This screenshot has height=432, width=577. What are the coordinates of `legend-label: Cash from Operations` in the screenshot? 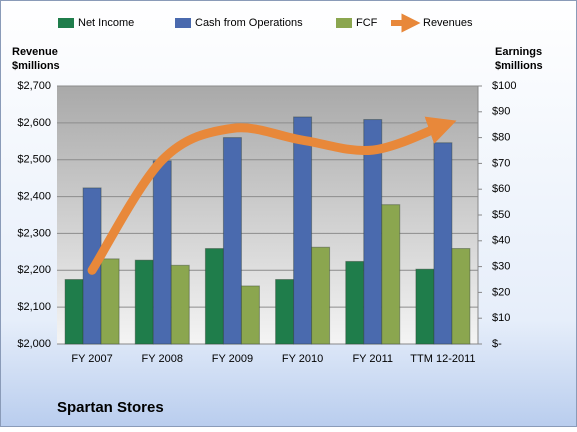 It's located at (249, 23).